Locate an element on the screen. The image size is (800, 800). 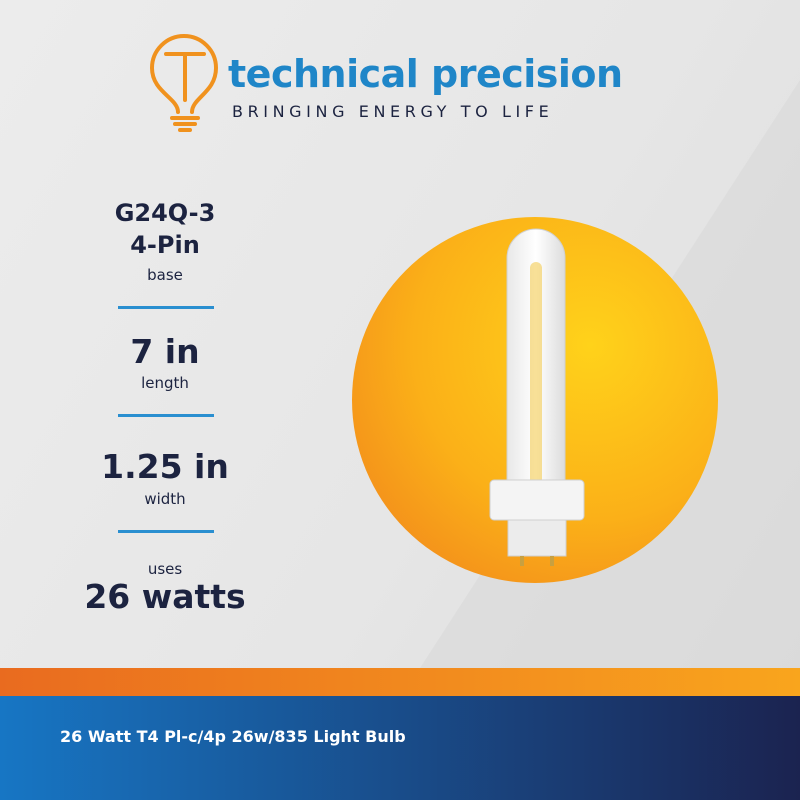
spec-label: width is located at coordinates (165, 499).